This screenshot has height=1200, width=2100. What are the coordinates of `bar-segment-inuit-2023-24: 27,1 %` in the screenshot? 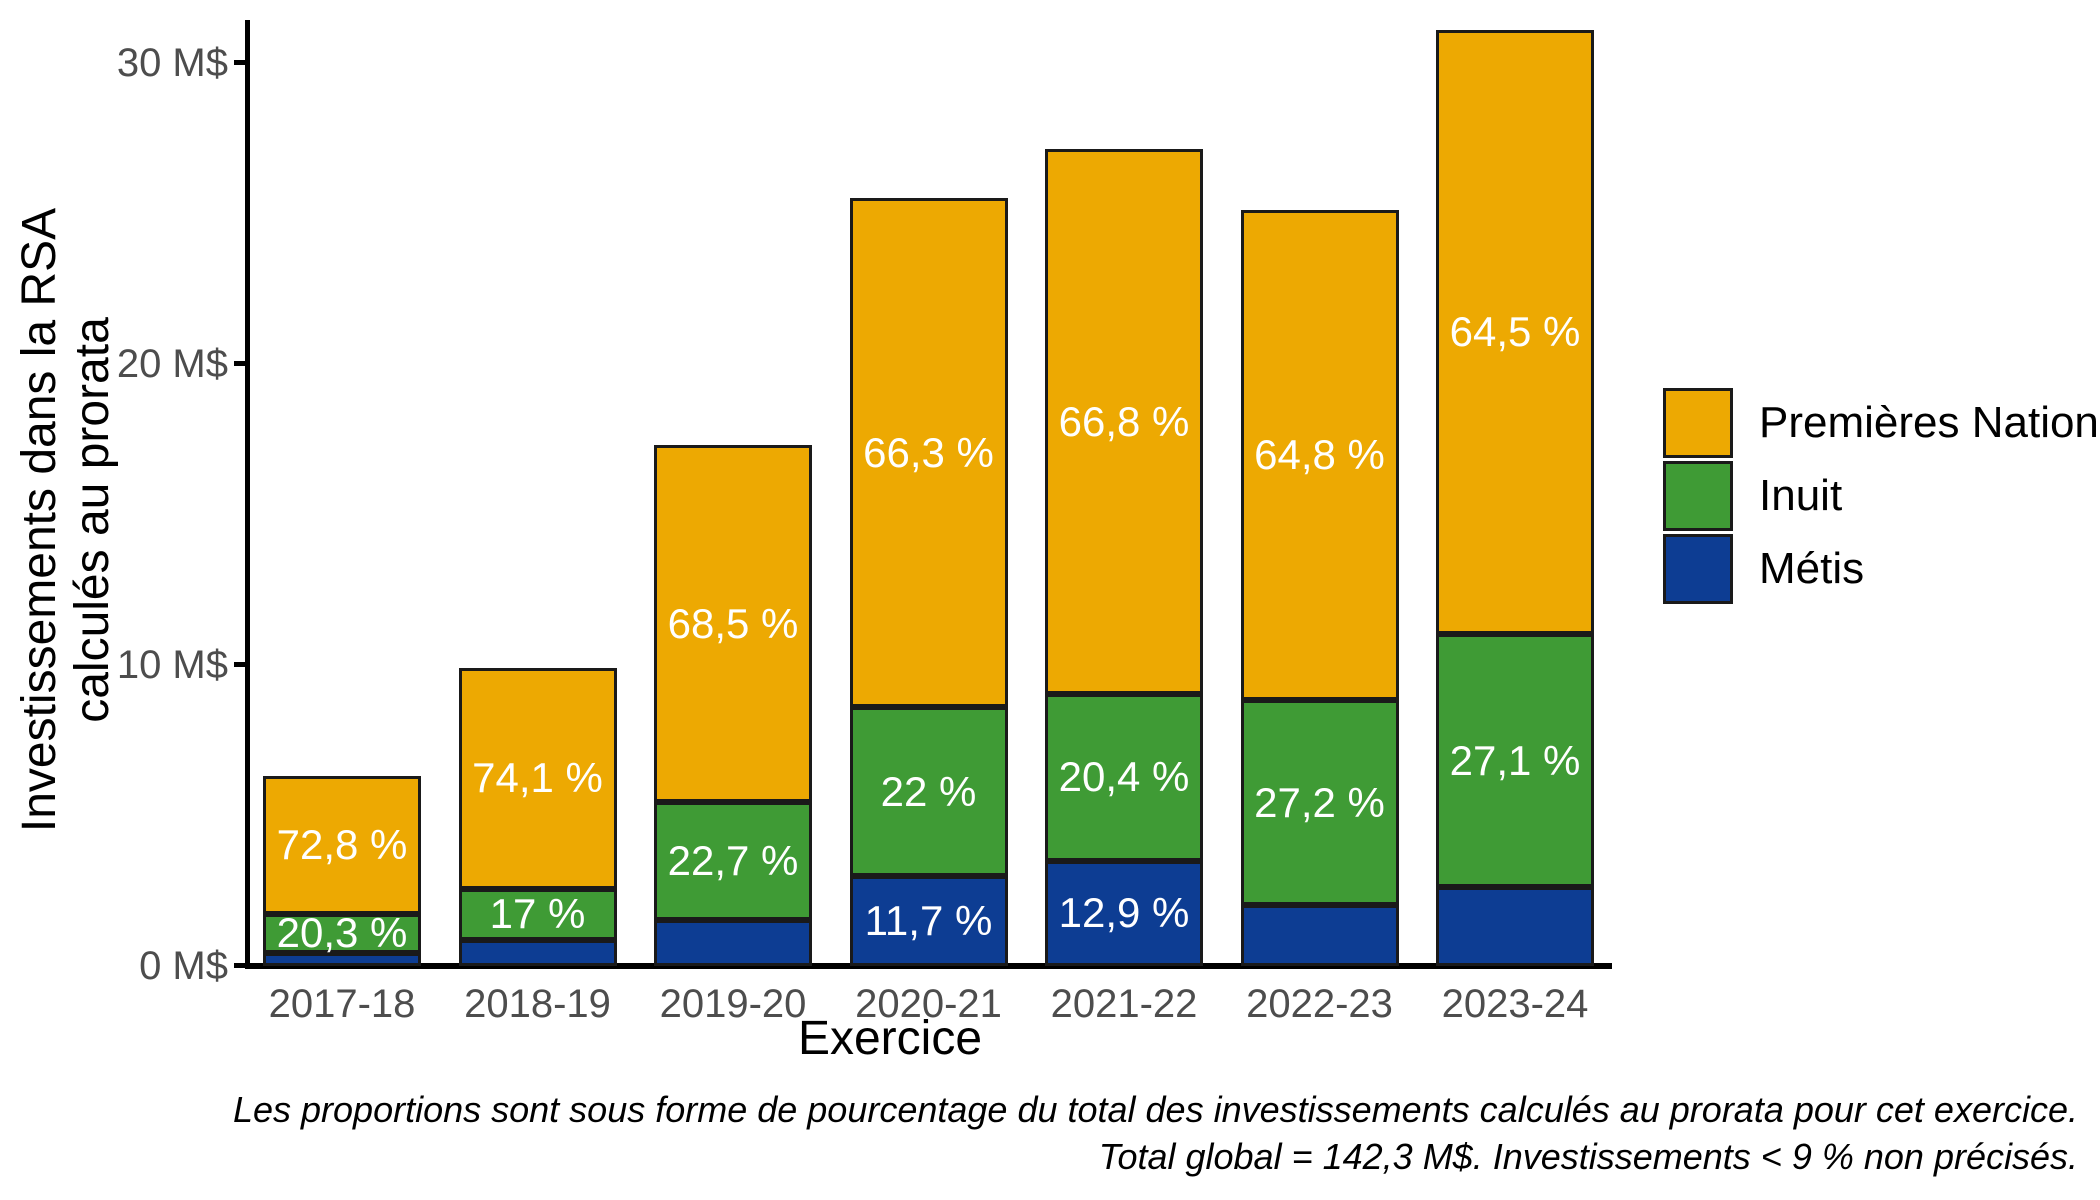 It's located at (1515, 760).